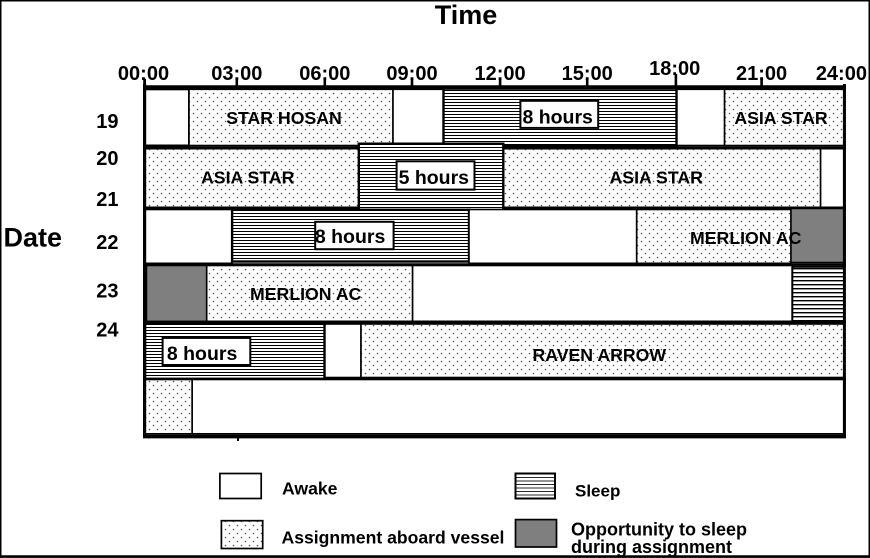 The image size is (870, 558). I want to click on svg-text: 5 hours, so click(434, 178).